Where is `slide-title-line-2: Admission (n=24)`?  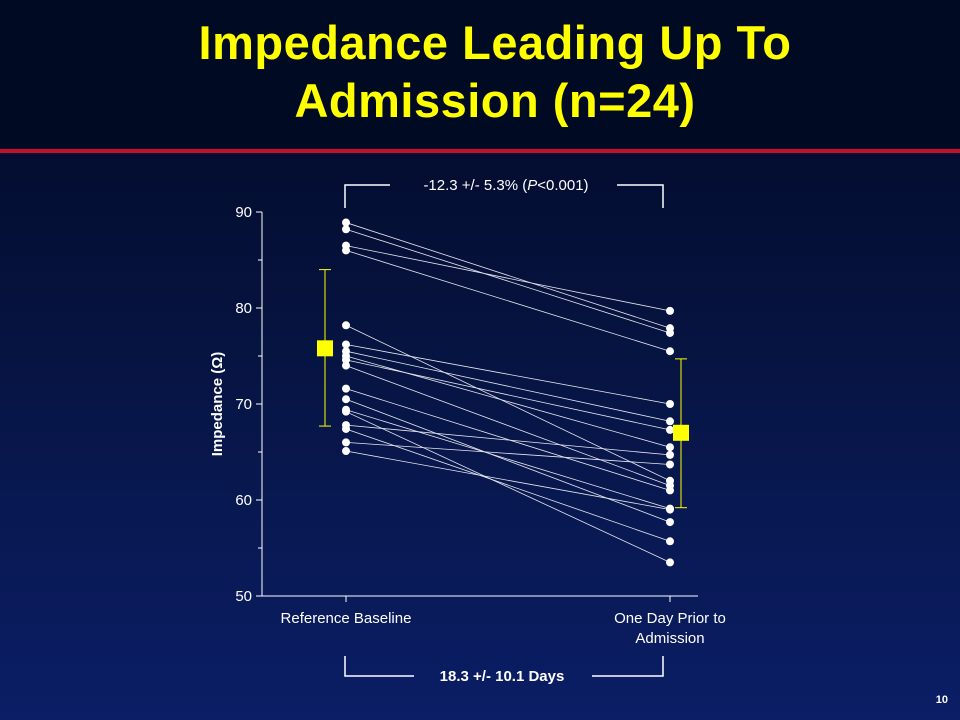
slide-title-line-2: Admission (n=24) is located at coordinates (495, 100).